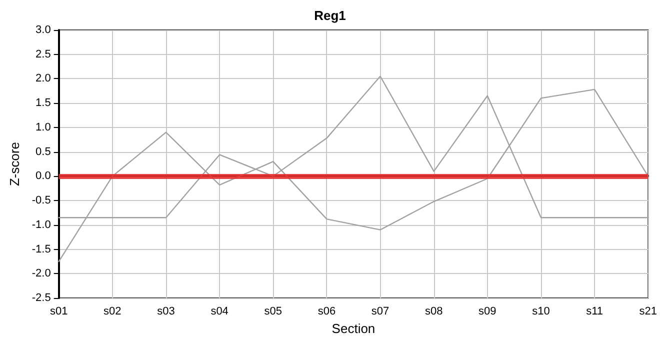 The width and height of the screenshot is (660, 360). I want to click on x-tick-label: s02, so click(113, 312).